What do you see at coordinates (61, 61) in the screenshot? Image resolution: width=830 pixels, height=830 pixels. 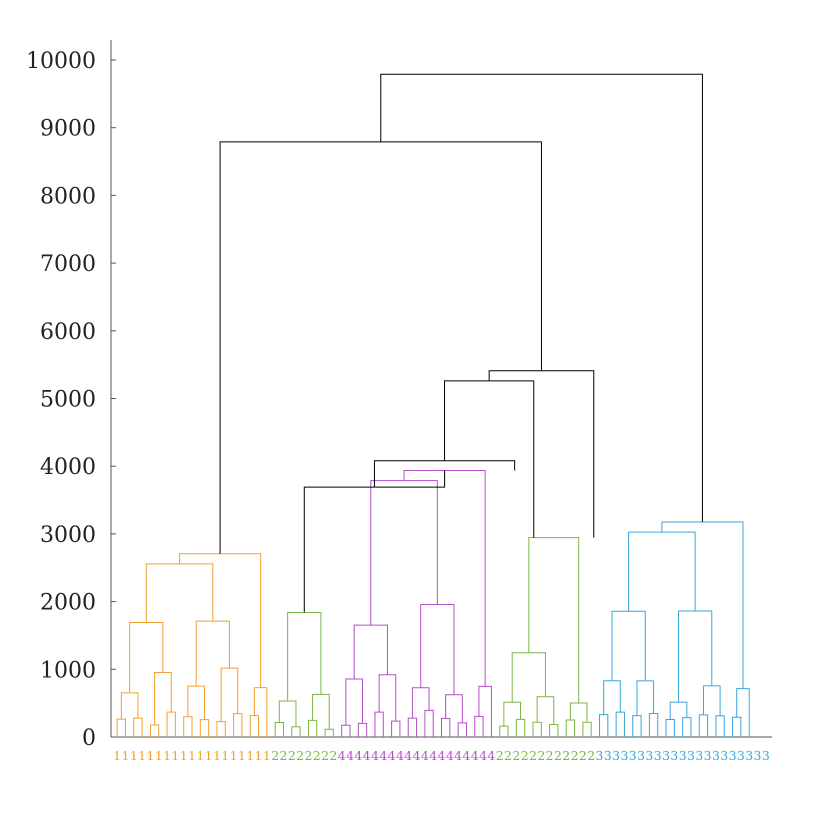 I see `y-tick-label: 10000` at bounding box center [61, 61].